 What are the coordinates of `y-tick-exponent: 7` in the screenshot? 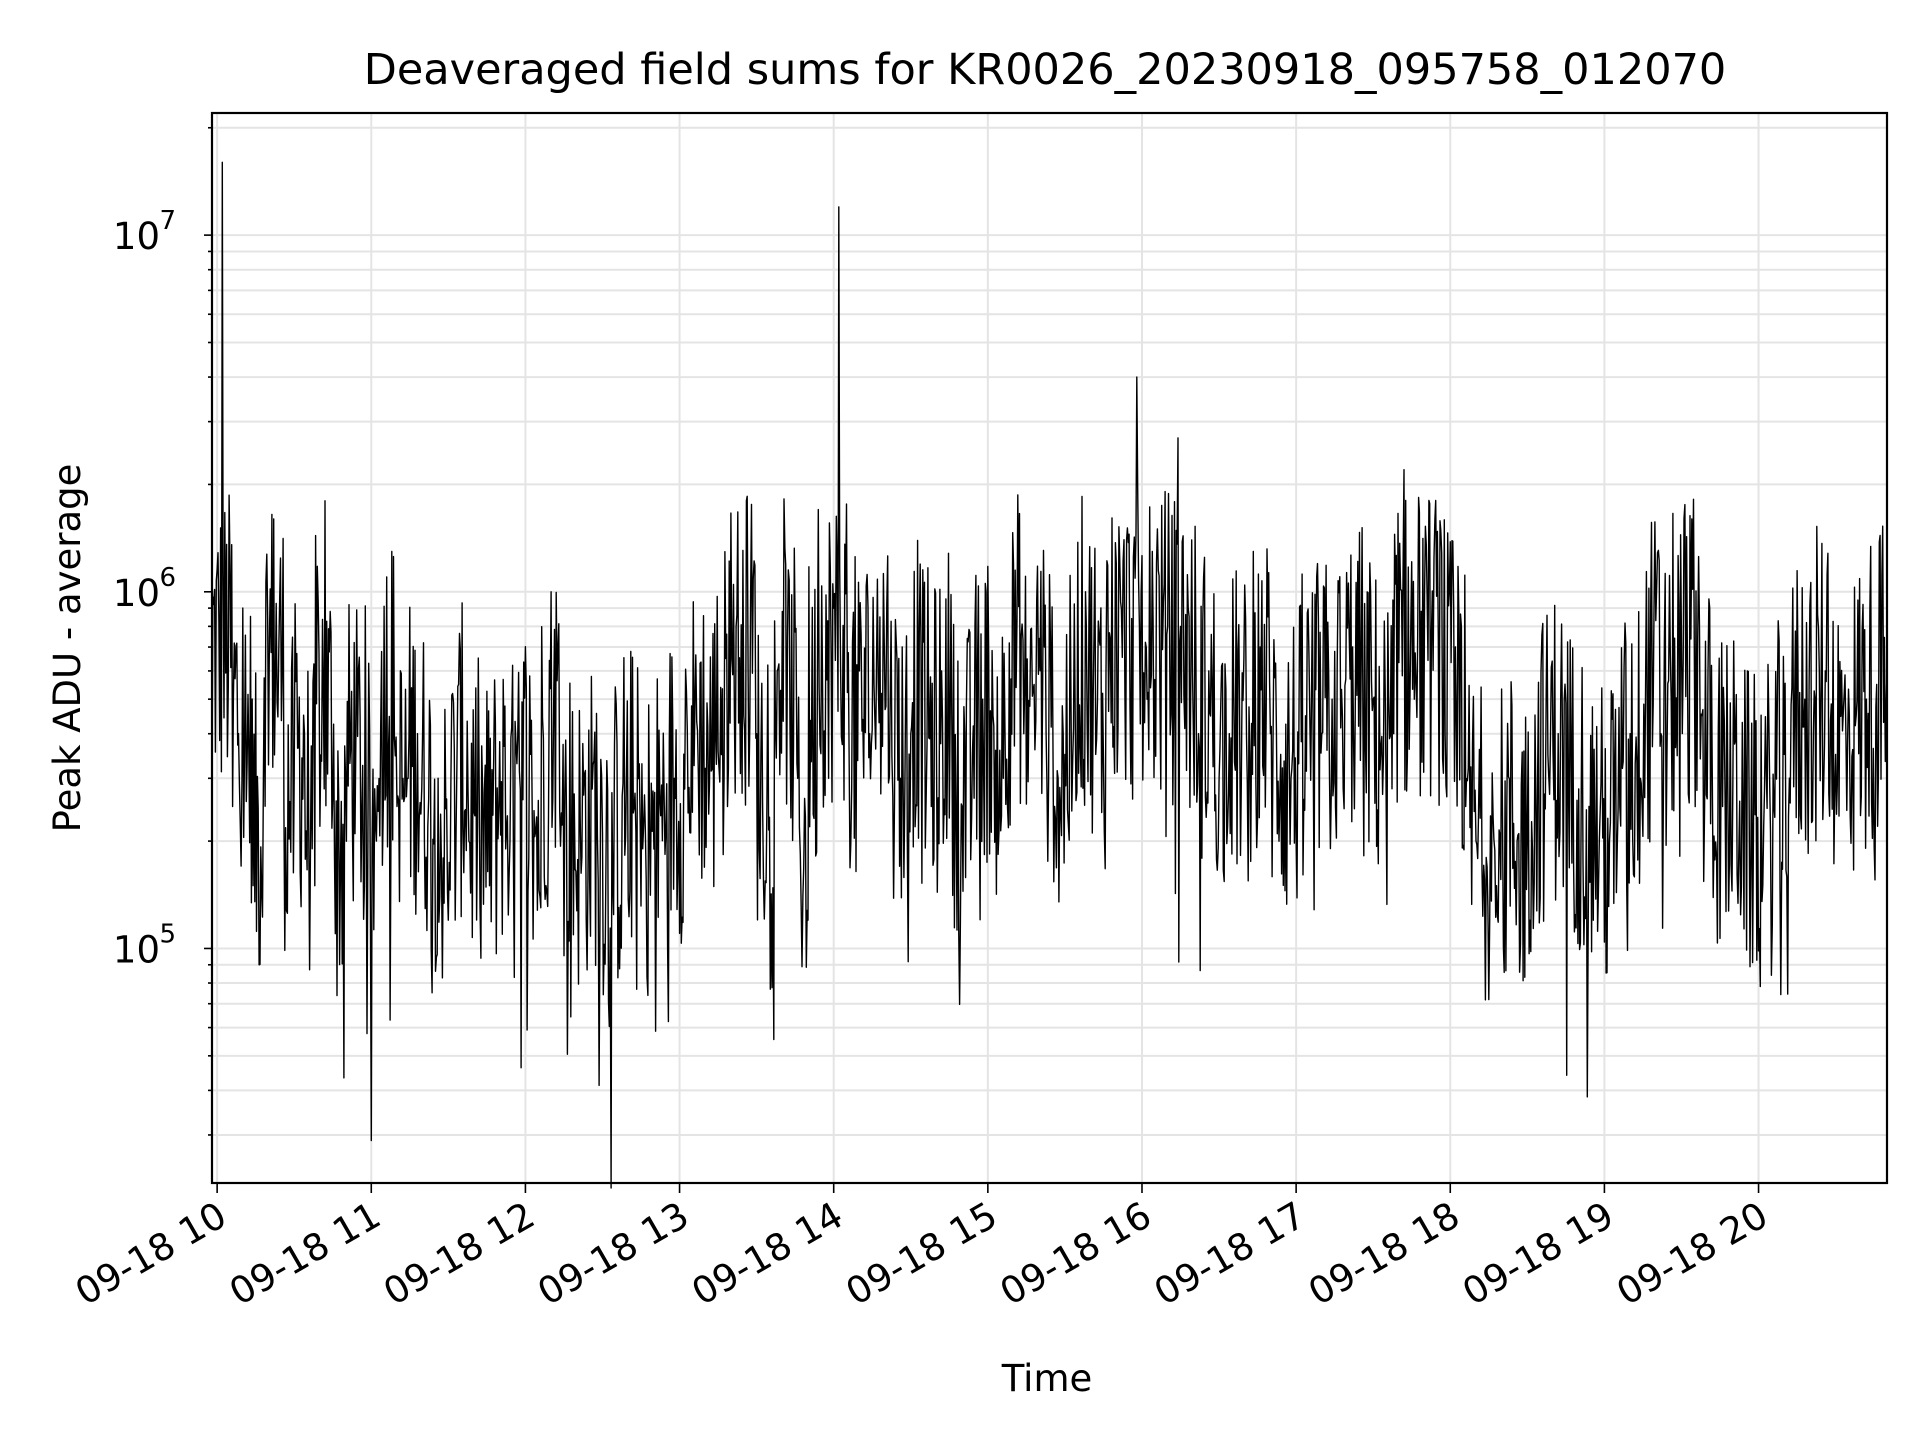 It's located at (167, 221).